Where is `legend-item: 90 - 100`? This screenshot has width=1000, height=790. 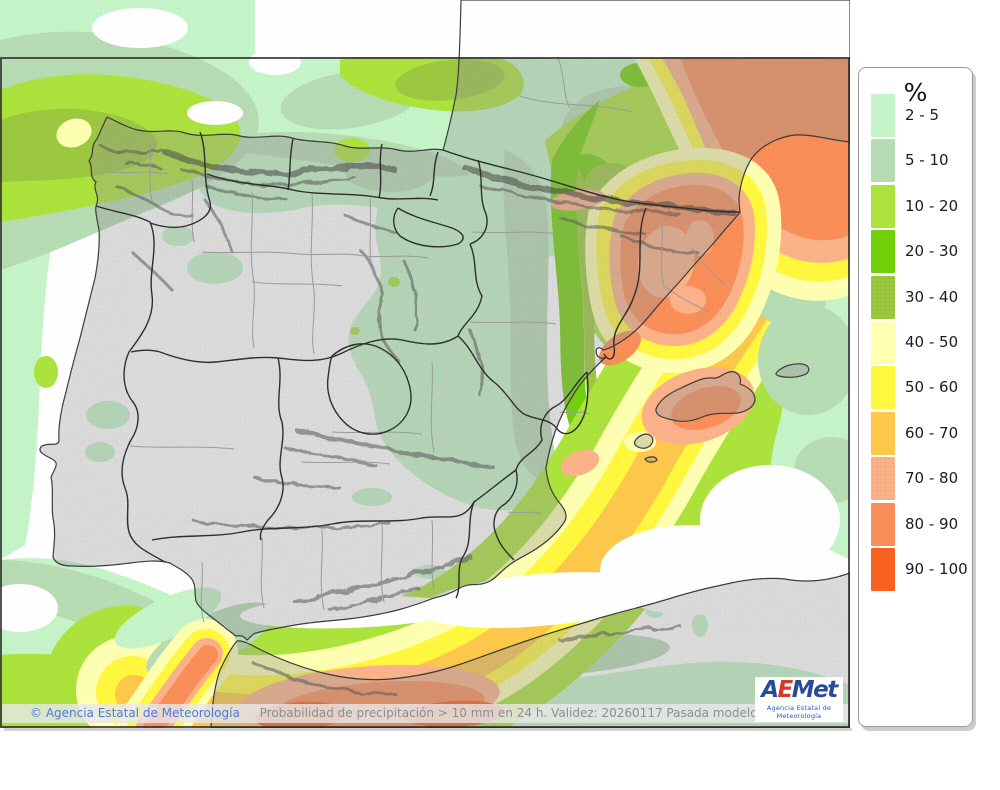
legend-item: 90 - 100 is located at coordinates (919, 569).